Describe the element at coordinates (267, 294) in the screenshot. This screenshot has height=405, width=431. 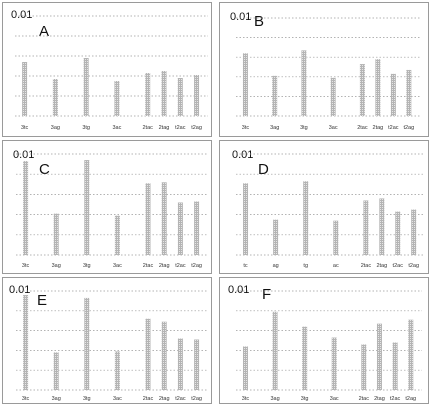
I see `panel-letter: F` at that location.